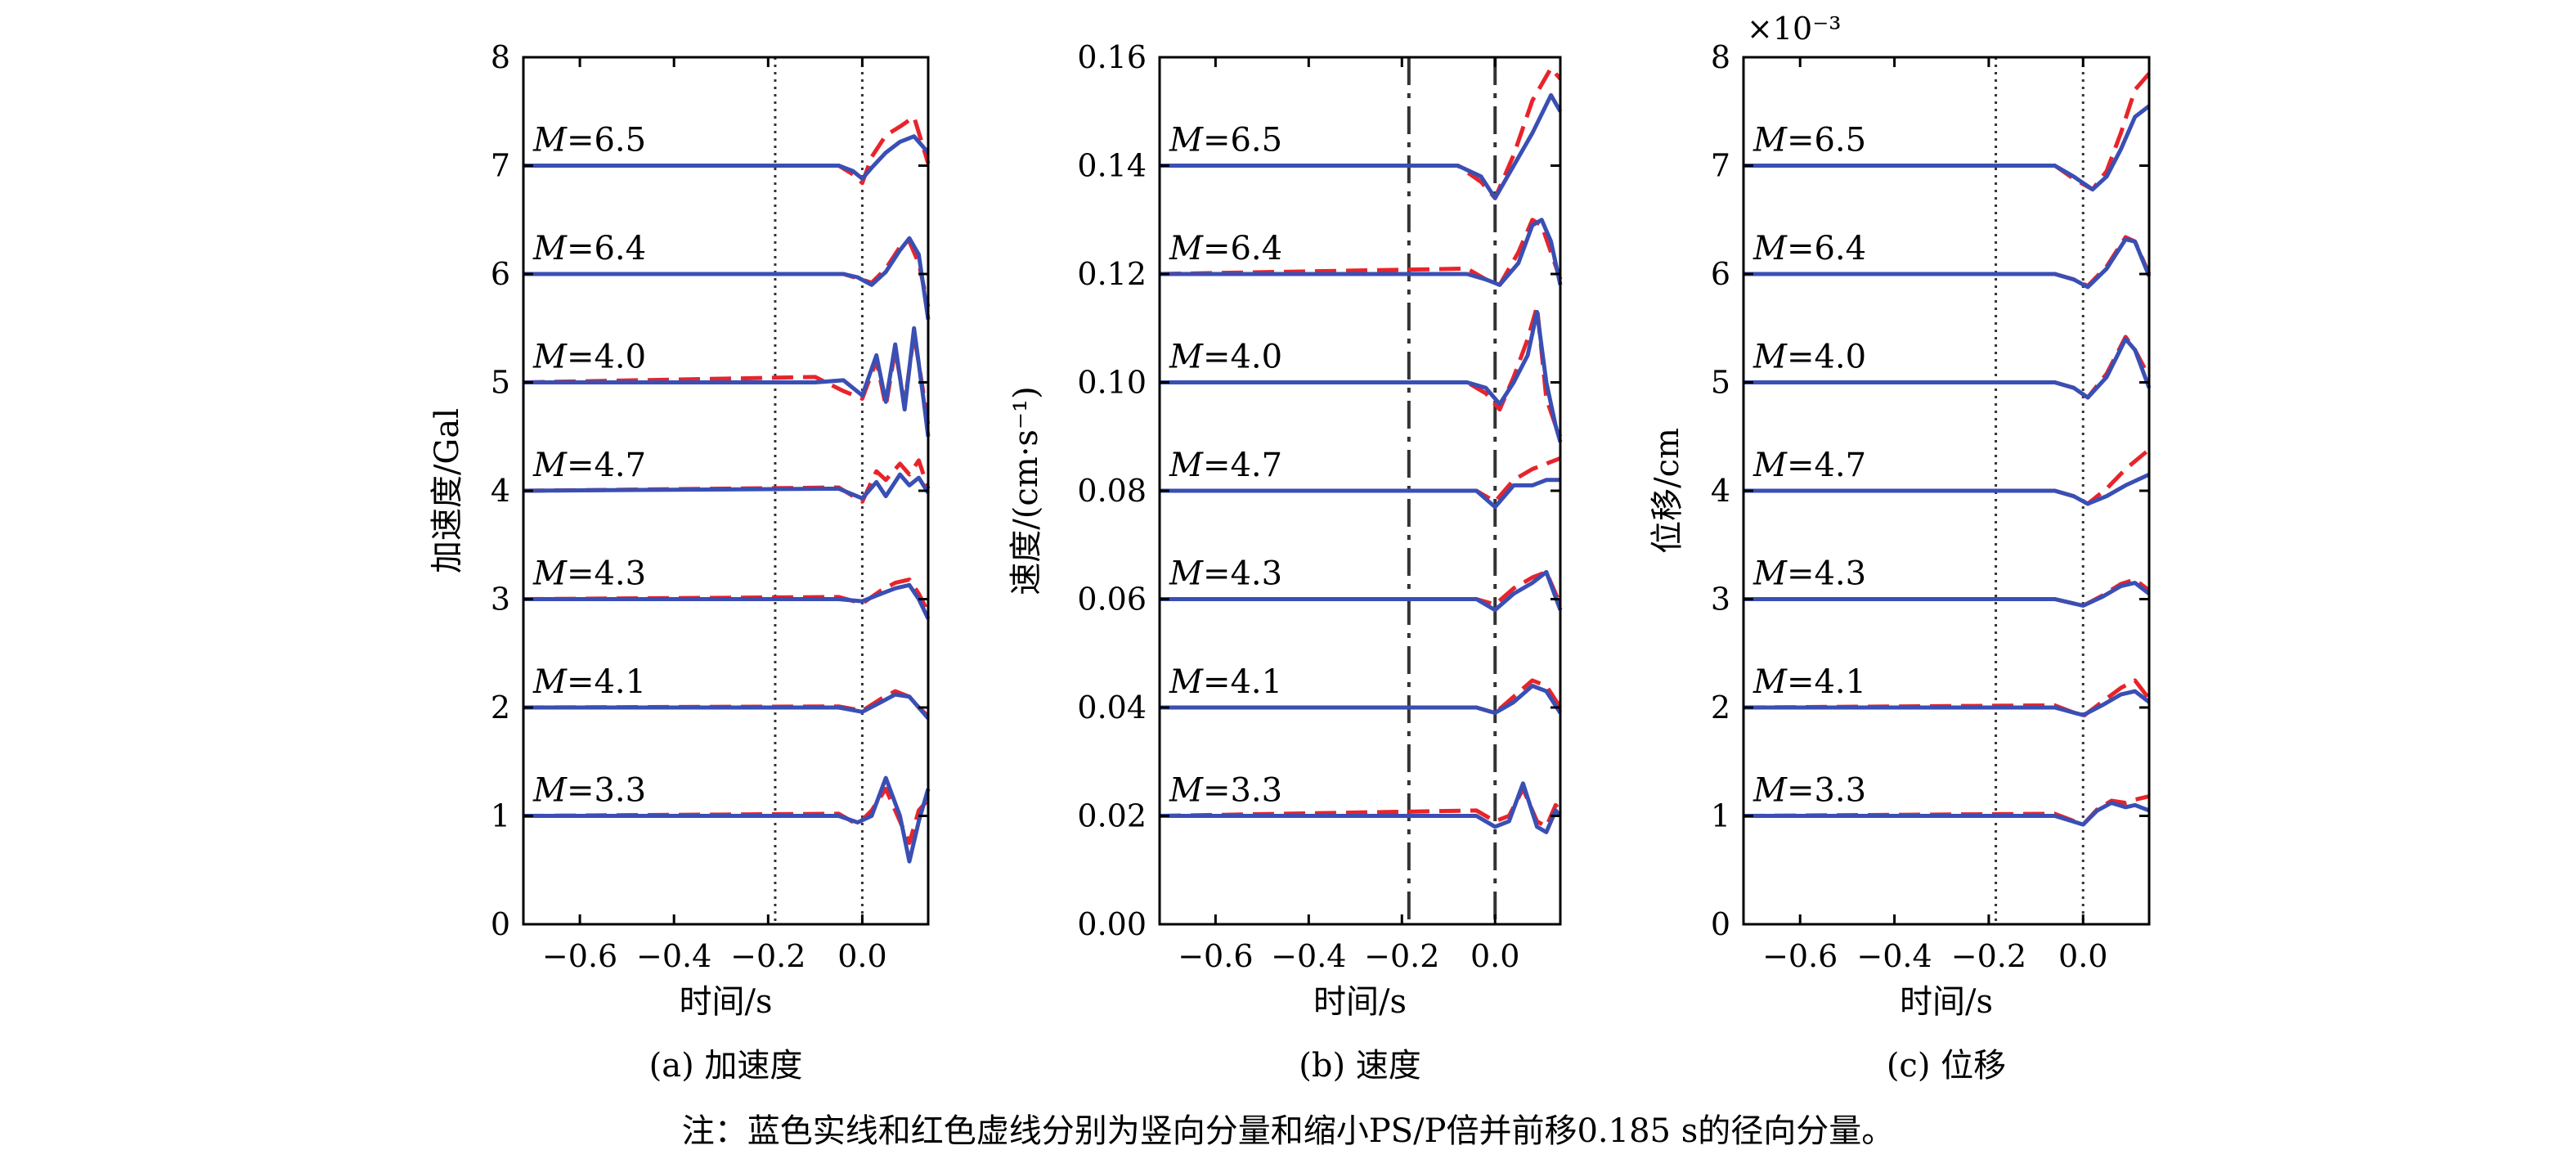  What do you see at coordinates (1112, 166) in the screenshot?
I see `y-tick-label: 0.14` at bounding box center [1112, 166].